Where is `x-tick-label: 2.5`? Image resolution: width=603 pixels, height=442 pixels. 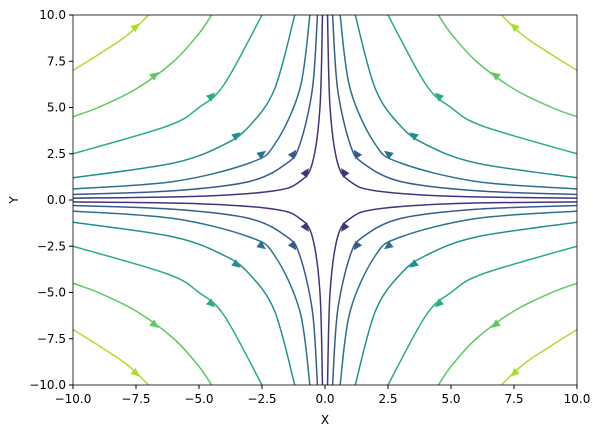 x-tick-label: 2.5 is located at coordinates (387, 399).